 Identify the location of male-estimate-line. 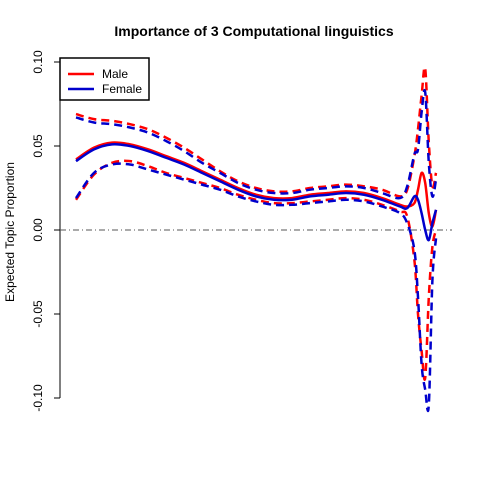
(256, 184).